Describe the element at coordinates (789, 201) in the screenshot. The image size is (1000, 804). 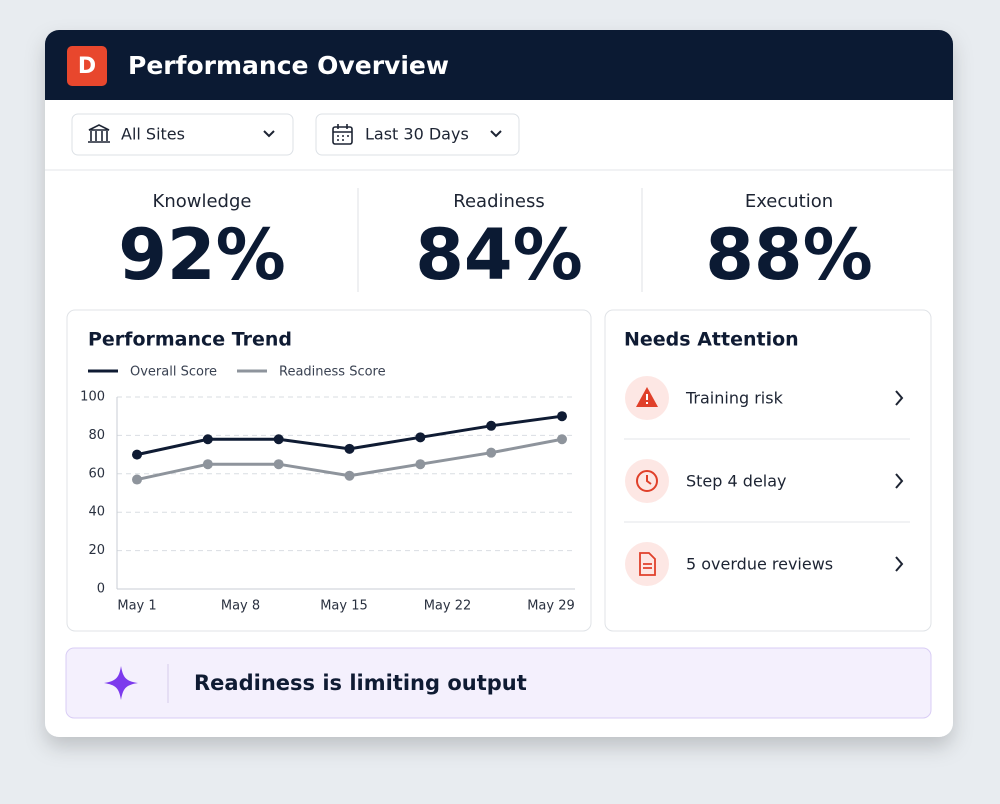
I see `kpi-label: Execution` at that location.